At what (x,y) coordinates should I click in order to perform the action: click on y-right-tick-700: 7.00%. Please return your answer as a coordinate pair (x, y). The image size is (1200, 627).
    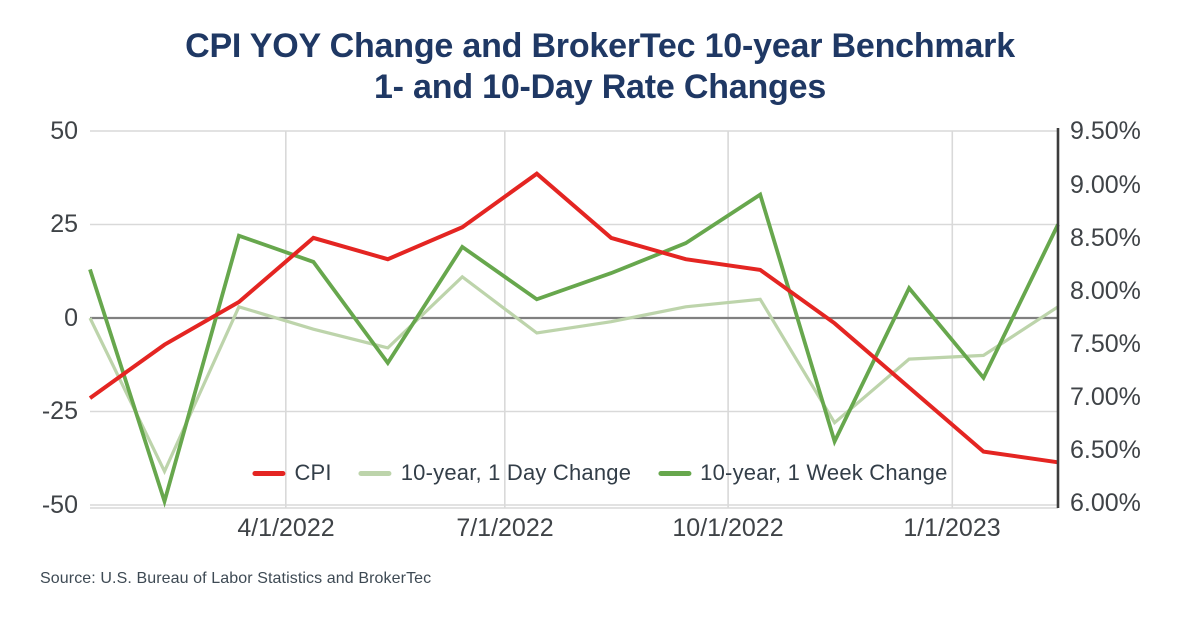
    Looking at the image, I should click on (1105, 397).